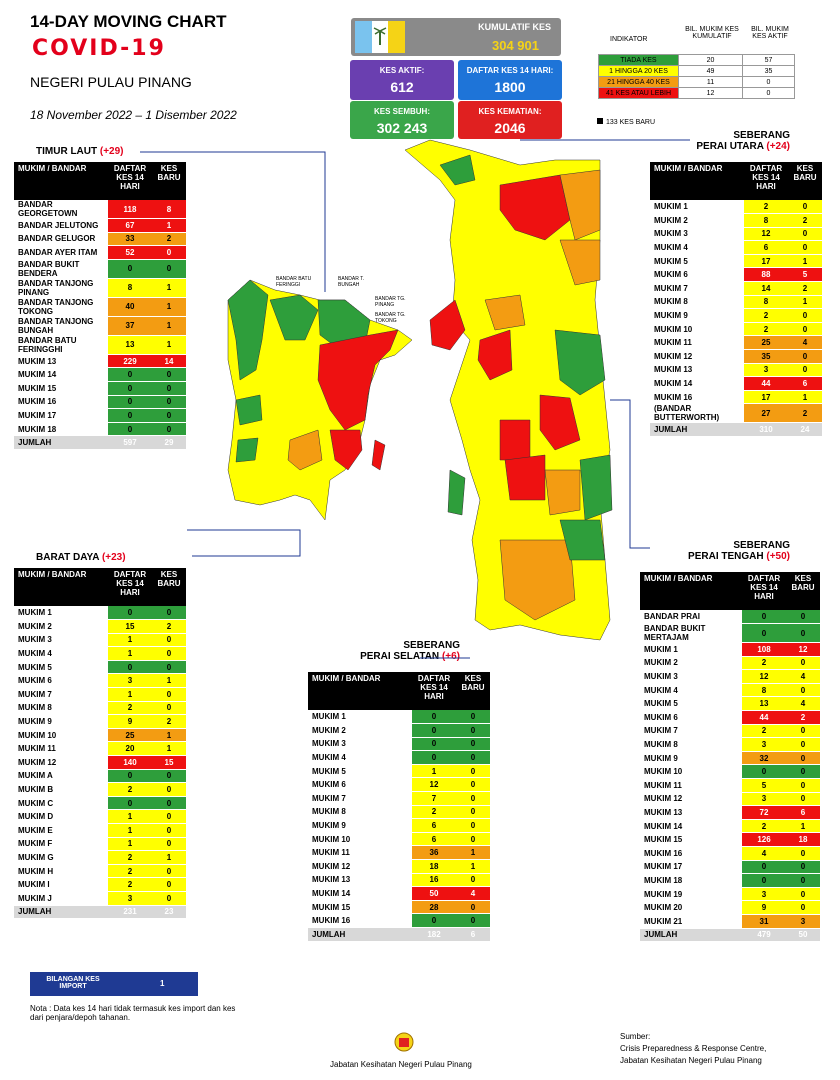 The width and height of the screenshot is (840, 1080). What do you see at coordinates (404, 1042) in the screenshot?
I see `malaysia-crest-icon` at bounding box center [404, 1042].